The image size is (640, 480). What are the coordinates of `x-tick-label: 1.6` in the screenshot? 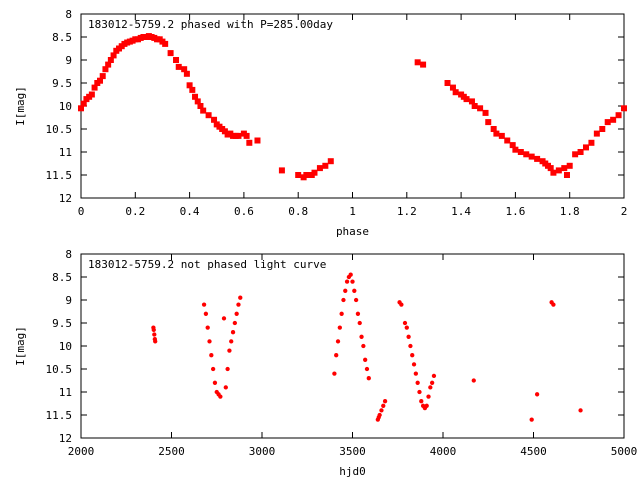 It's located at (515, 211).